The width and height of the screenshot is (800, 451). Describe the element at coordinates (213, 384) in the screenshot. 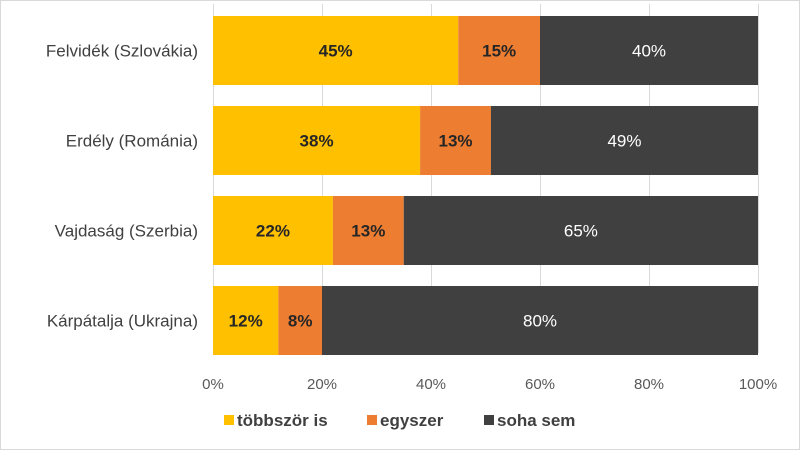

I see `tick-label: 0%` at that location.